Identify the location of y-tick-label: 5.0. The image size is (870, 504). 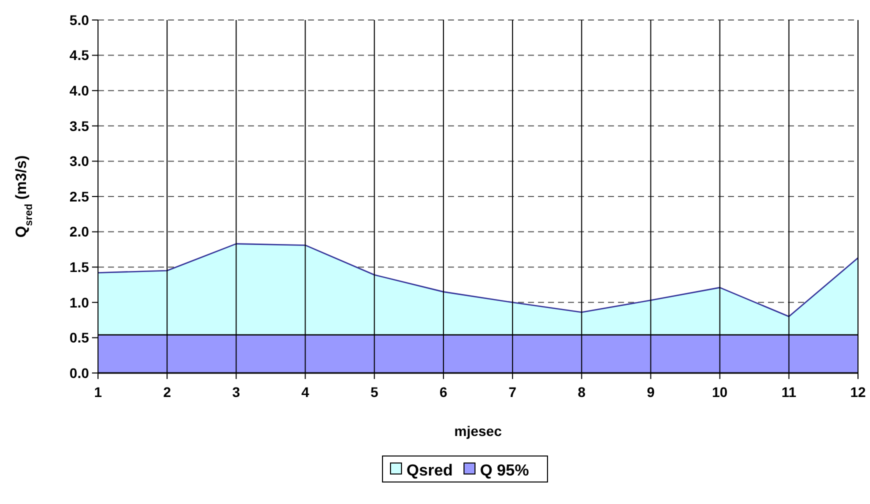
(80, 20).